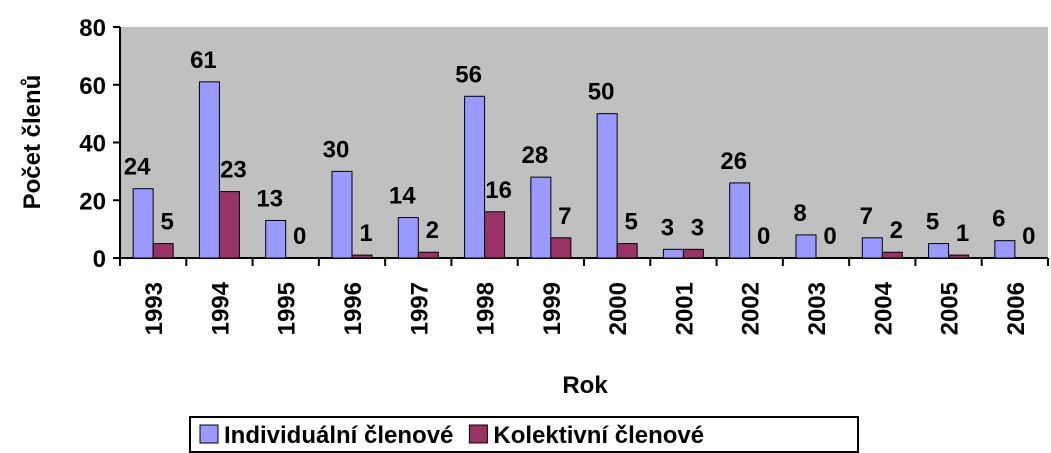 The width and height of the screenshot is (1051, 453). What do you see at coordinates (338, 435) in the screenshot?
I see `legend-label: Individuální členové` at bounding box center [338, 435].